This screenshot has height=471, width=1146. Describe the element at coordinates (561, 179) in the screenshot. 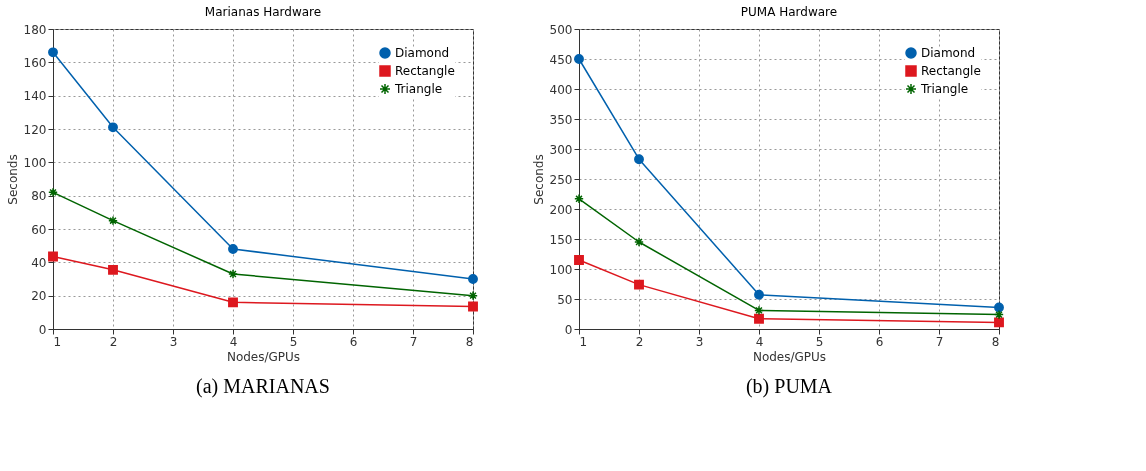

I see `y-tick-label: 250` at that location.